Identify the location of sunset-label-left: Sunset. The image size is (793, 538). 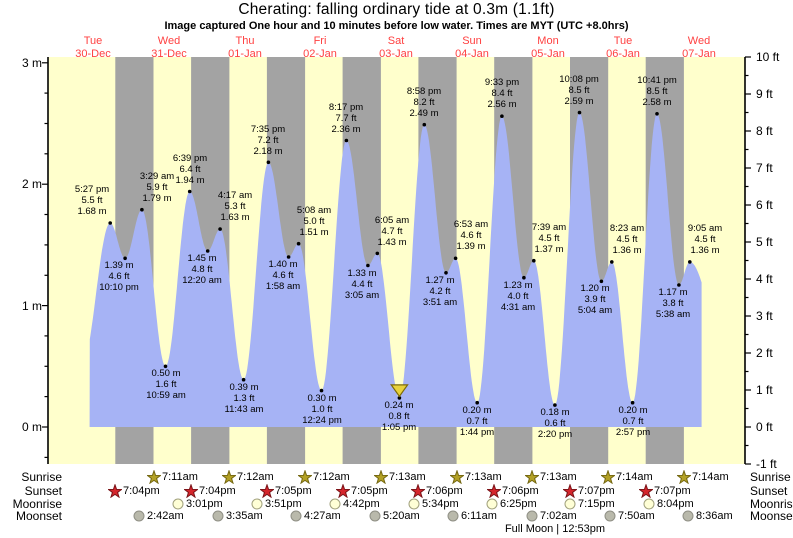
(43, 491).